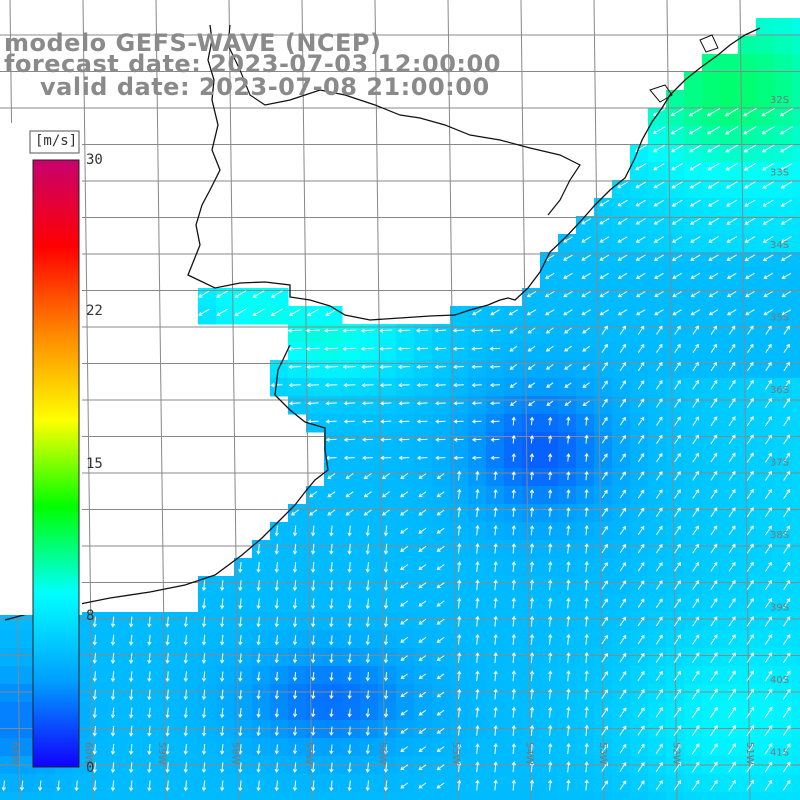 The height and width of the screenshot is (800, 800). Describe the element at coordinates (529, 753) in the screenshot. I see `lon-label: 54W` at that location.